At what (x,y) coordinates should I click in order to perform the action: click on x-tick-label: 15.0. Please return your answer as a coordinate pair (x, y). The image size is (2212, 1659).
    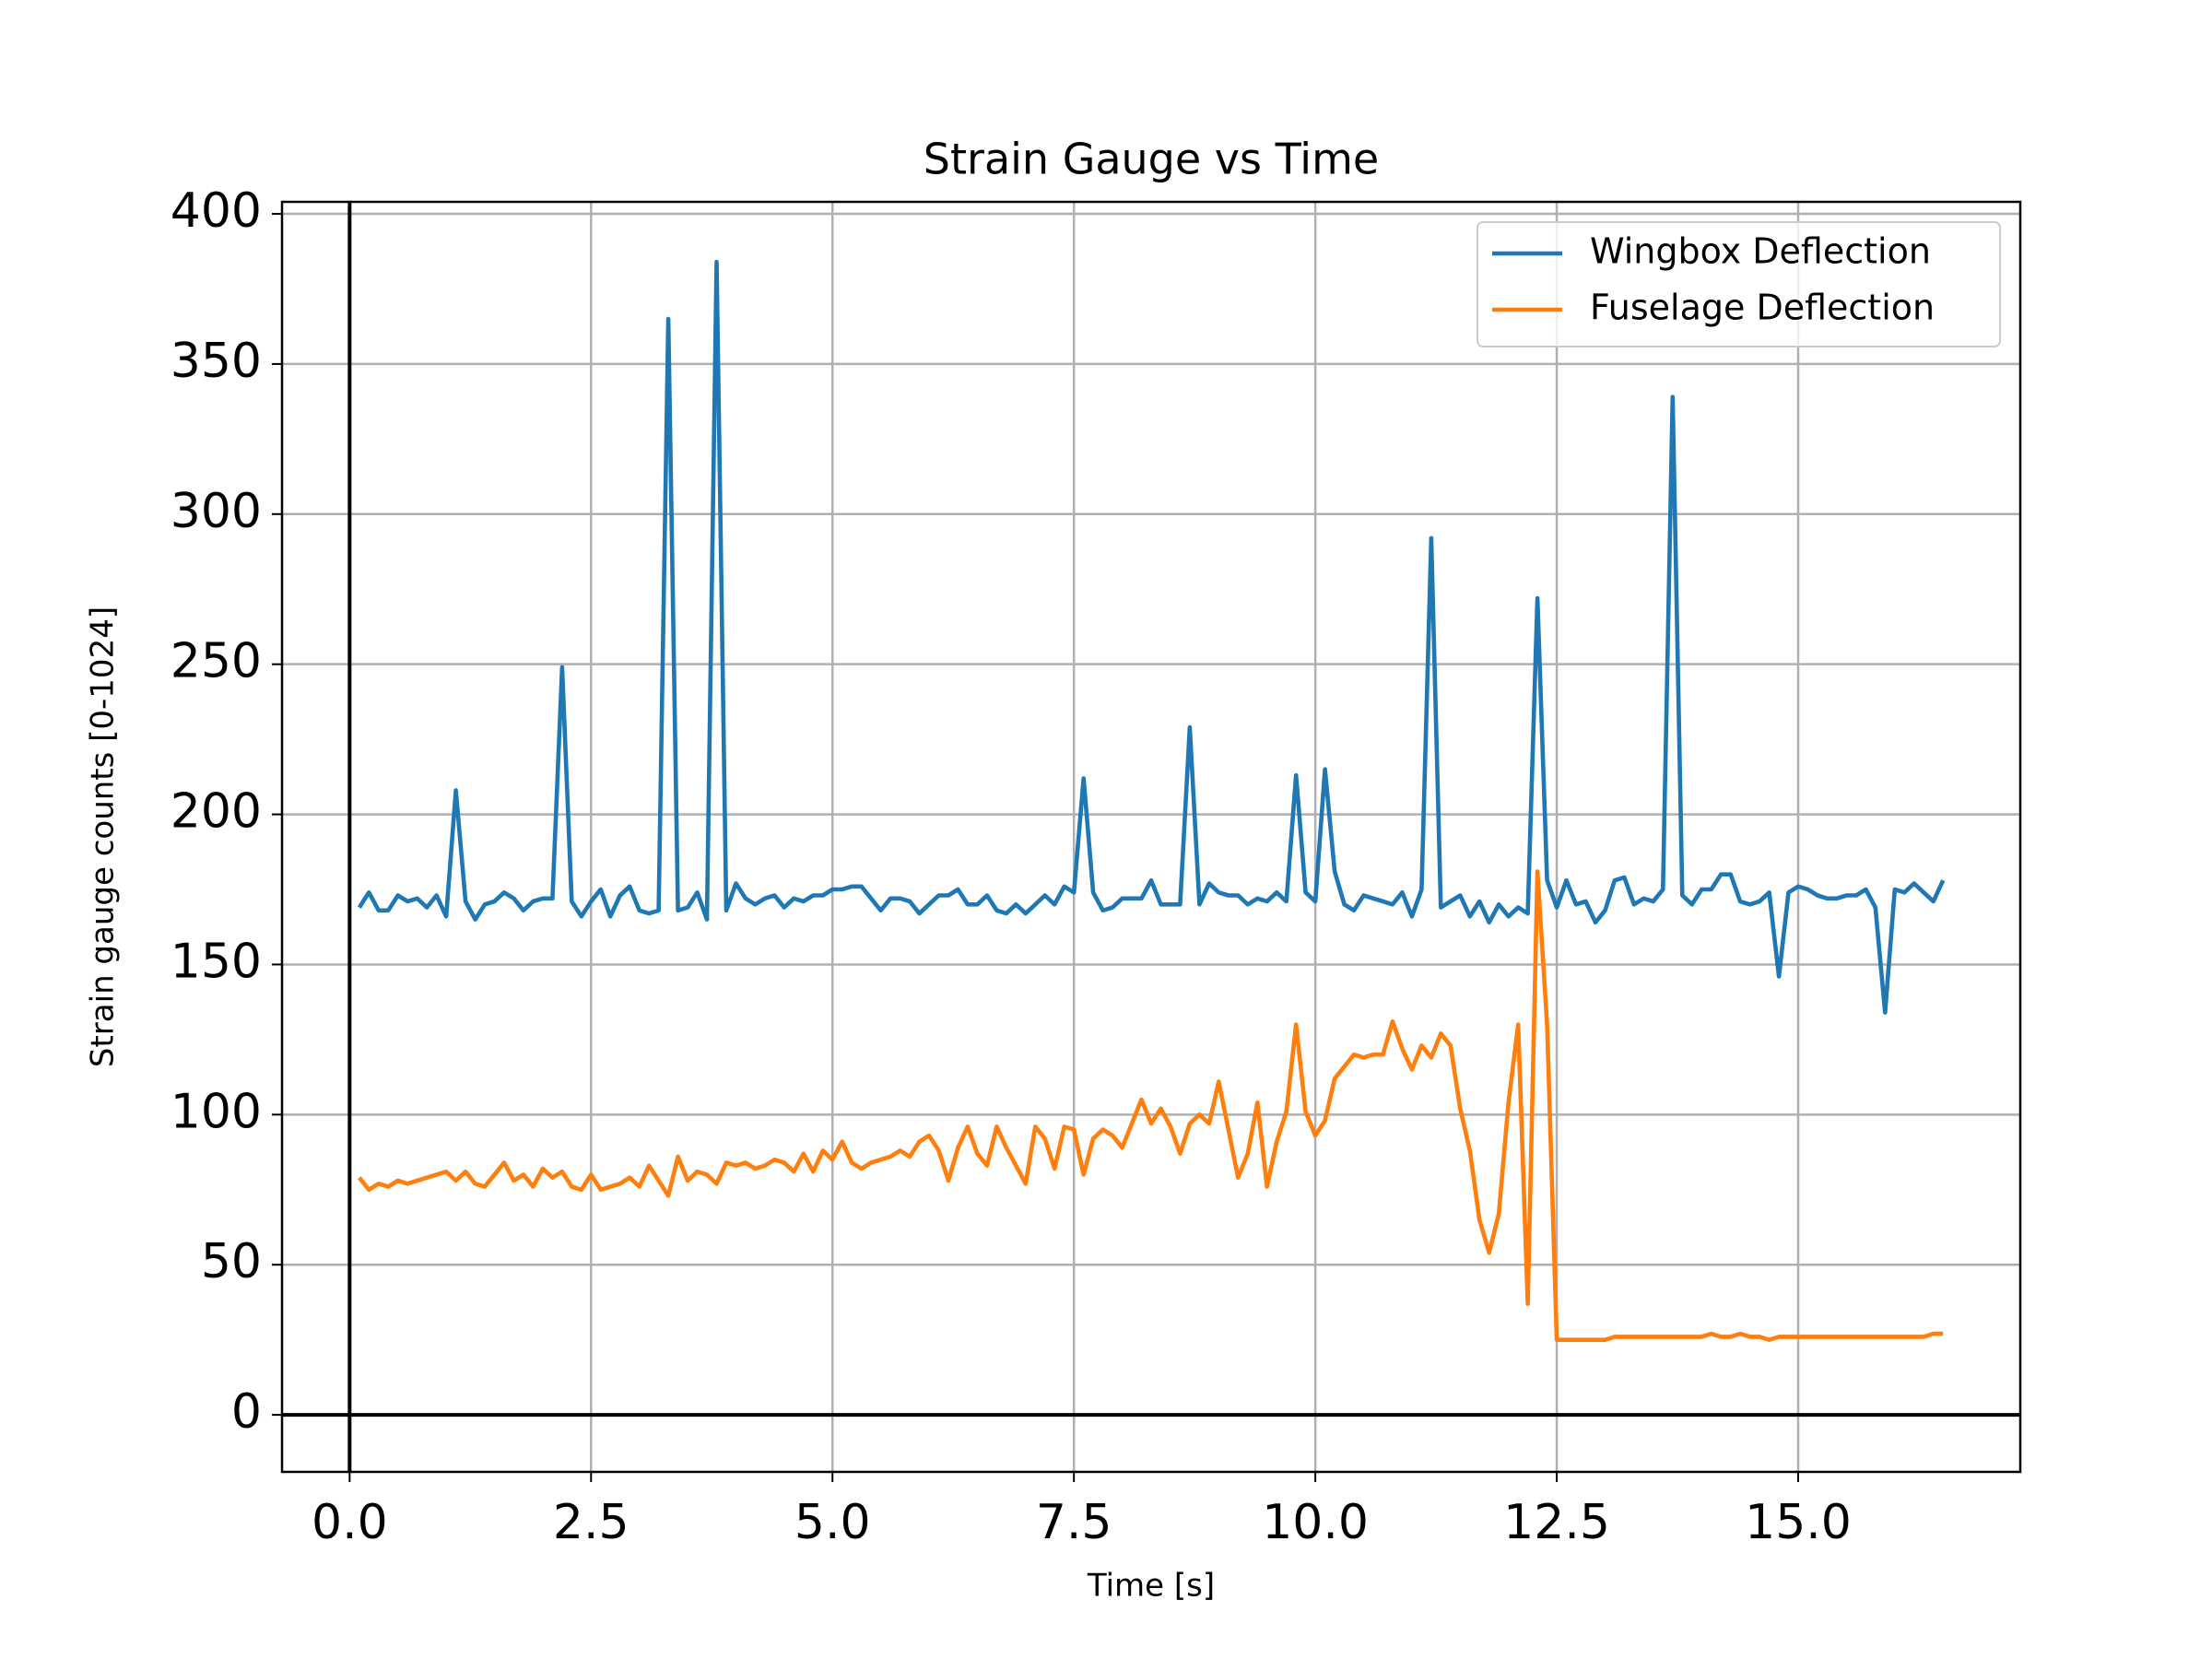
    Looking at the image, I should click on (1798, 1522).